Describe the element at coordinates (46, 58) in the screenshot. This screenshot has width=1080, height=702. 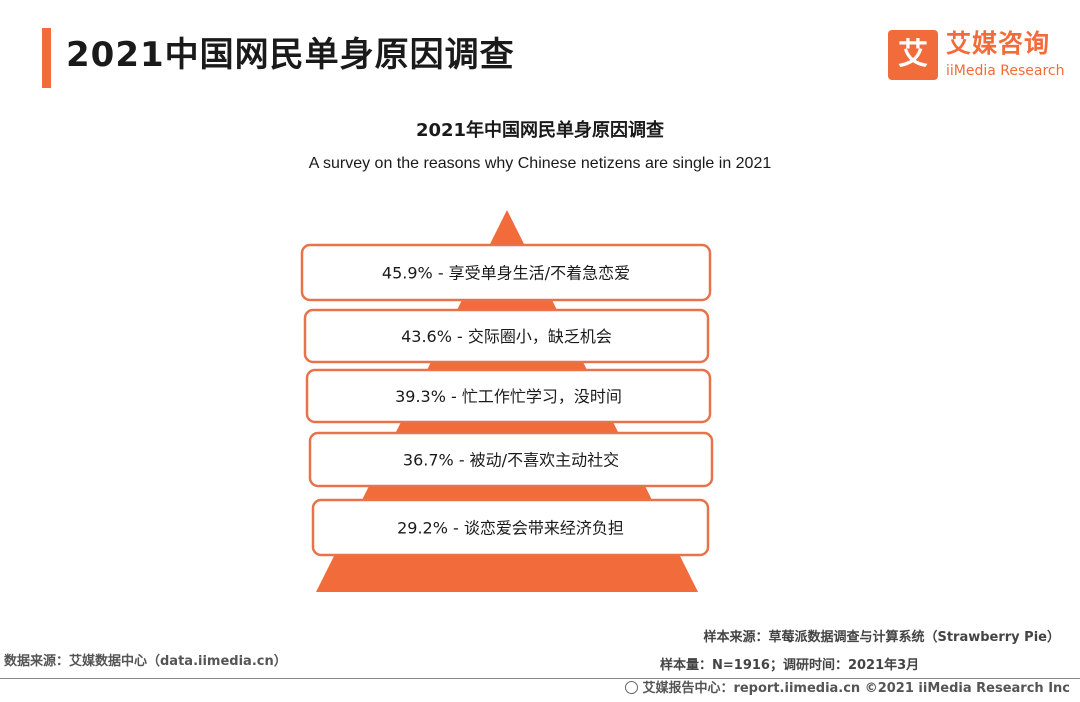
I see `title-accent-bar` at that location.